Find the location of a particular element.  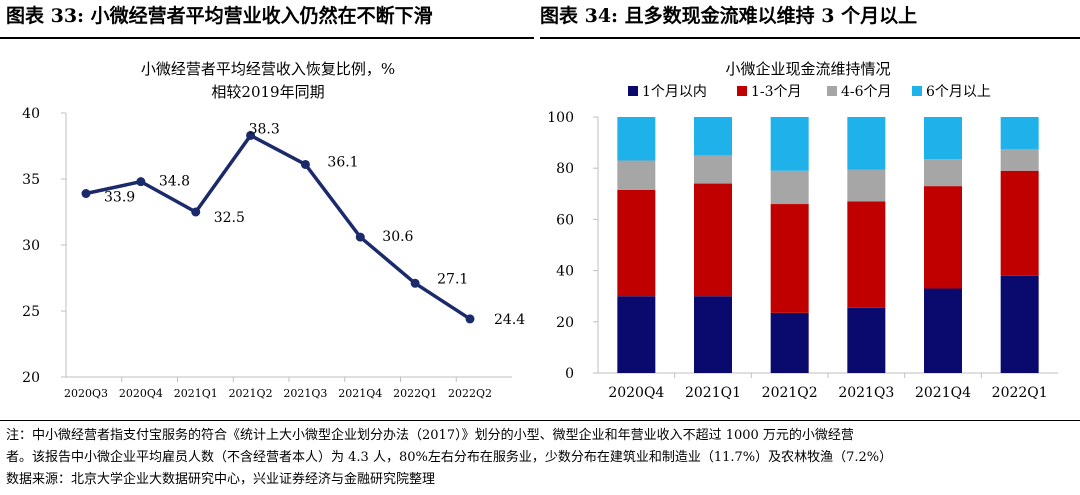

line-chart-subtitle: 相较2019年同期 is located at coordinates (267, 92).